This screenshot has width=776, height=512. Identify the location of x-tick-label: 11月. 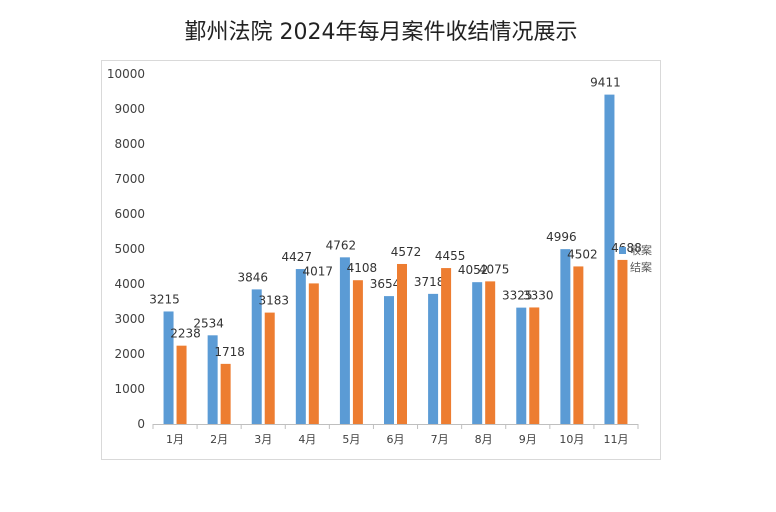
(615, 439).